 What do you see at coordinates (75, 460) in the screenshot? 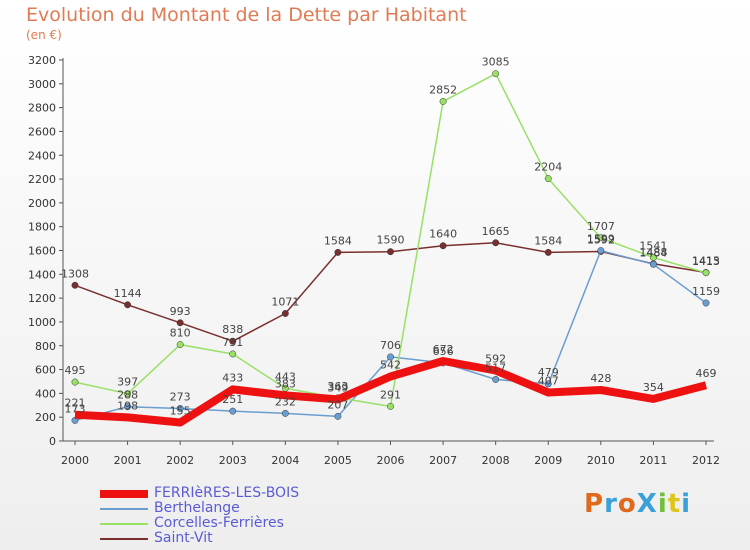
I see `x-tick-label: 2000` at bounding box center [75, 460].